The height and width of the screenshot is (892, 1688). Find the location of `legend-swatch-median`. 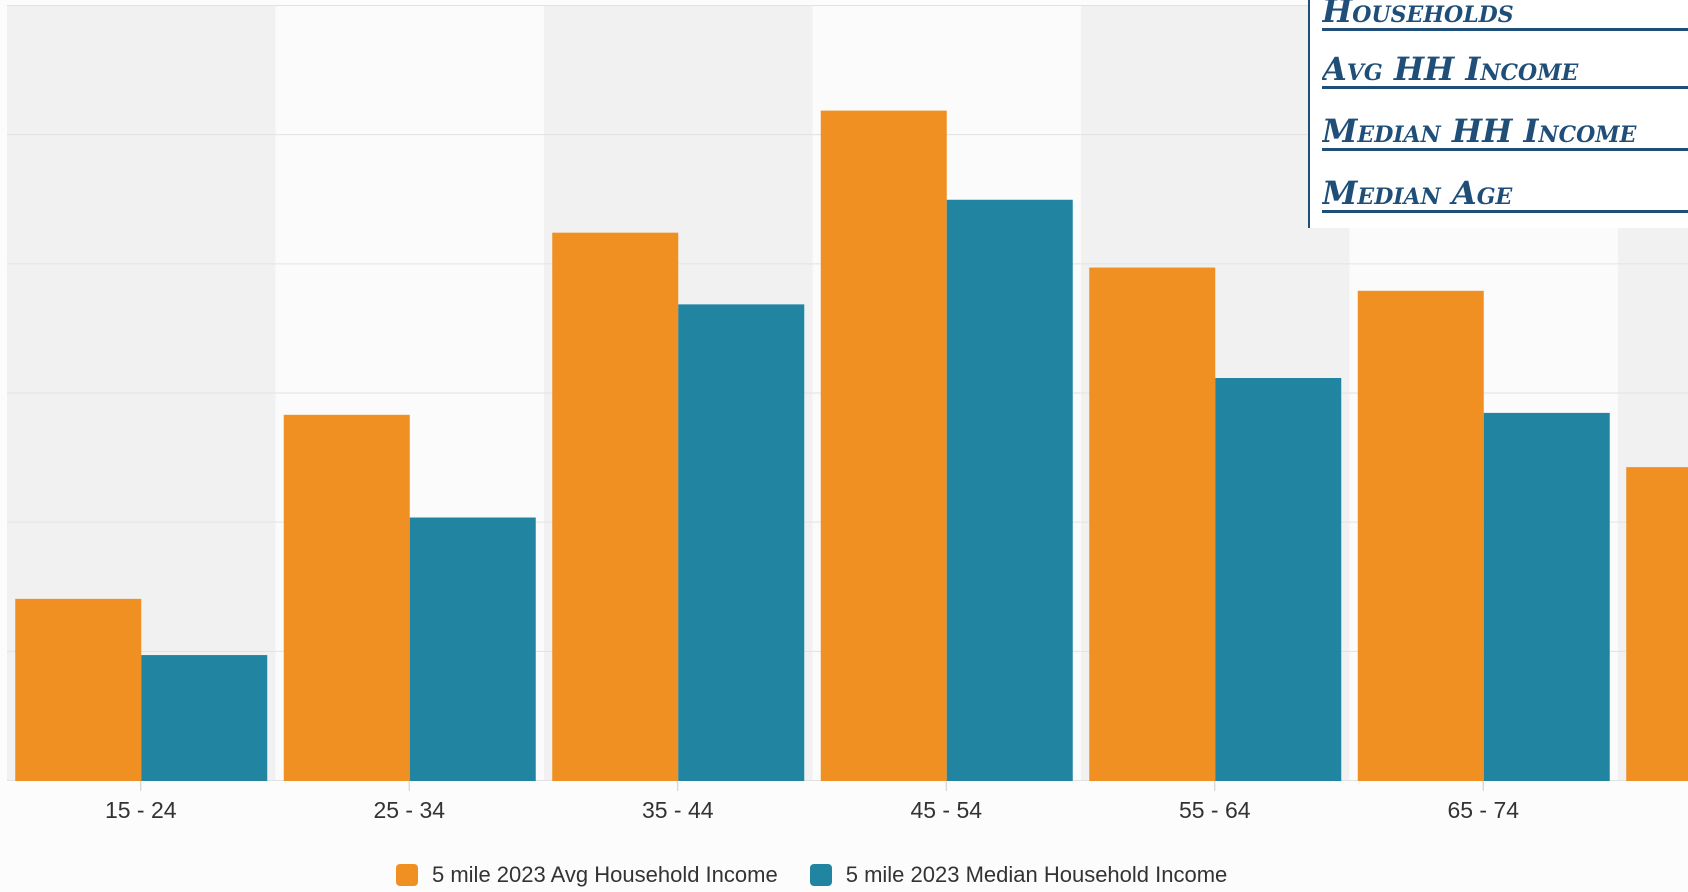

legend-swatch-median is located at coordinates (820, 875).